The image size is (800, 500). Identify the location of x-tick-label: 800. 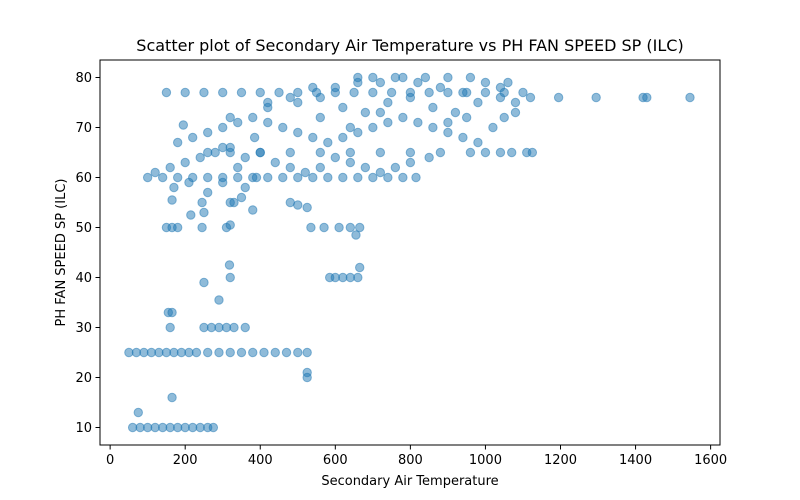
(410, 460).